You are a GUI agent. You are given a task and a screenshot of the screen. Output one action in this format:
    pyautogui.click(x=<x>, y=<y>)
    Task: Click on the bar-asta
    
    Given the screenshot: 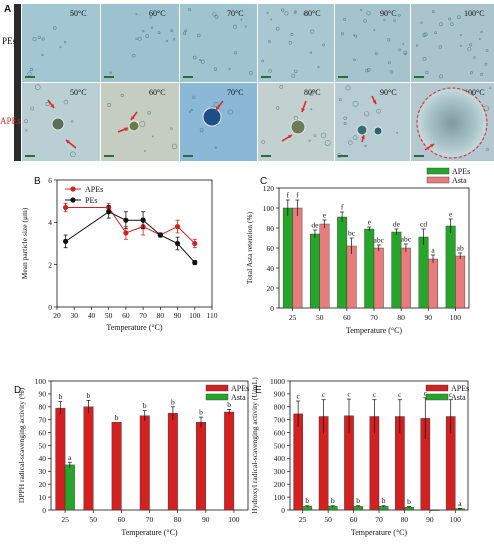 What is the action you would take?
    pyautogui.click(x=433, y=283)
    